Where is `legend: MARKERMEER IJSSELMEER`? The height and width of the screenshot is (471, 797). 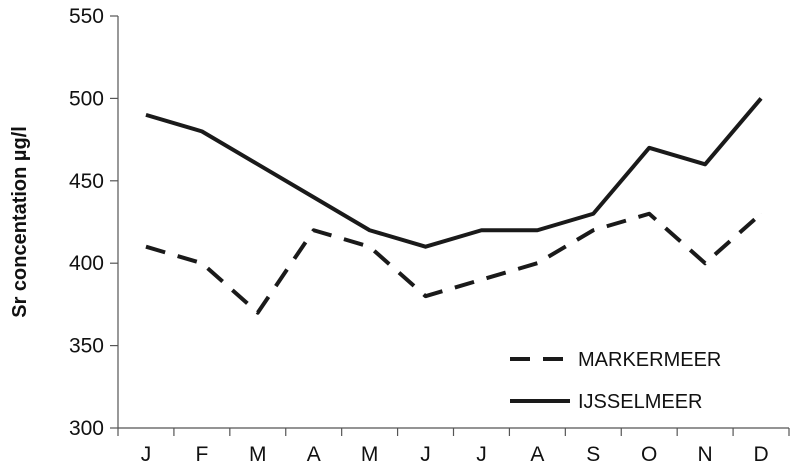 legend: MARKERMEER IJSSELMEER is located at coordinates (615, 381).